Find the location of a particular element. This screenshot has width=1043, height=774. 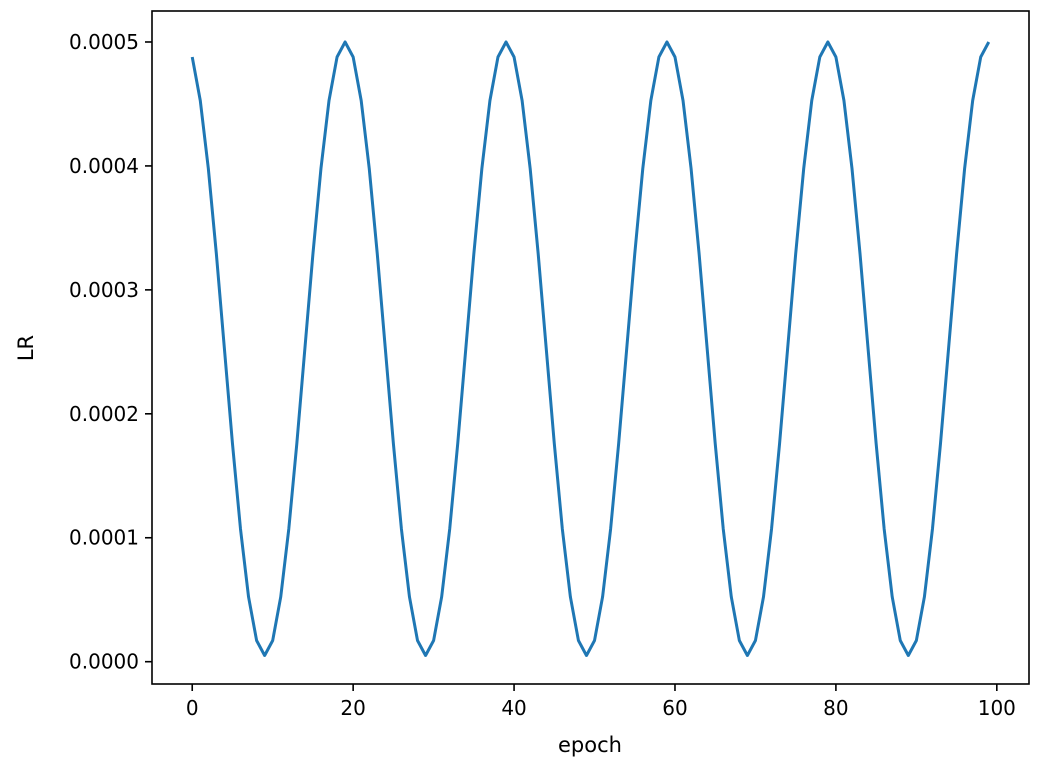

x-tick-label: 80 is located at coordinates (835, 708).